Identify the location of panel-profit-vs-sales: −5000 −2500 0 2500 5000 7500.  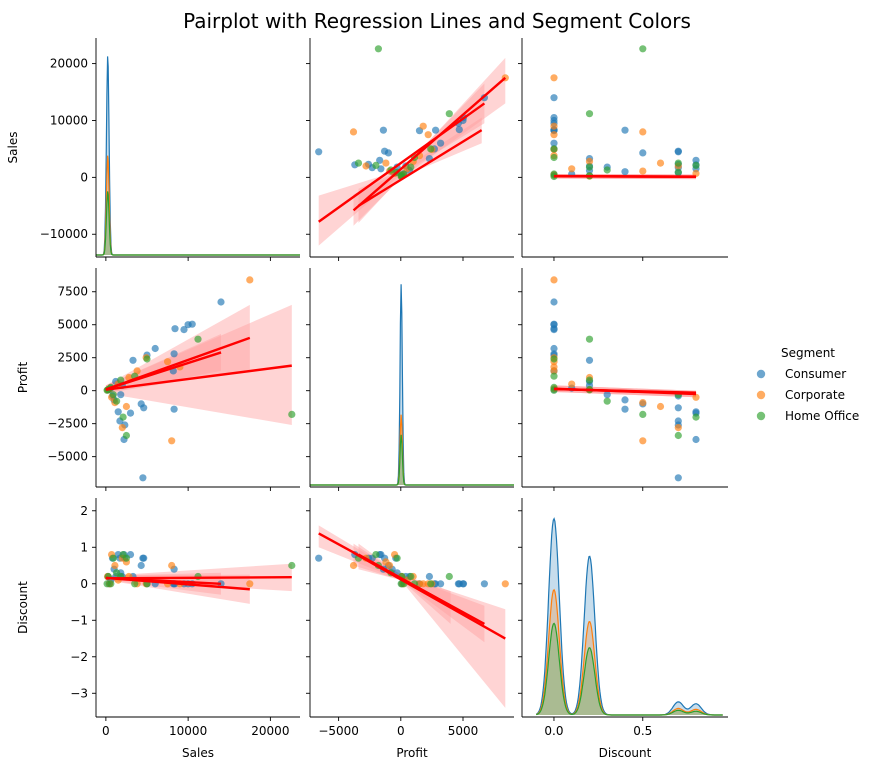
(173, 379).